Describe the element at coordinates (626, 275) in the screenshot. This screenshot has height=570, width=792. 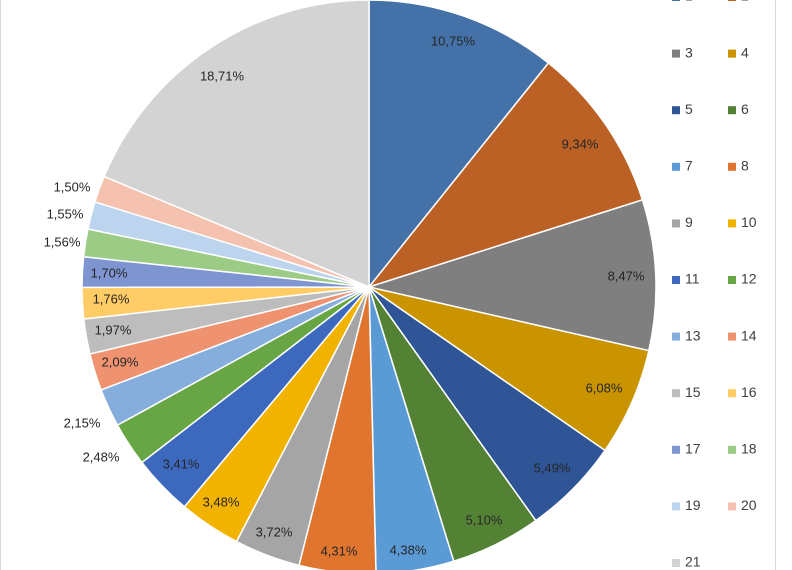
I see `data-label-3: 8,47%` at that location.